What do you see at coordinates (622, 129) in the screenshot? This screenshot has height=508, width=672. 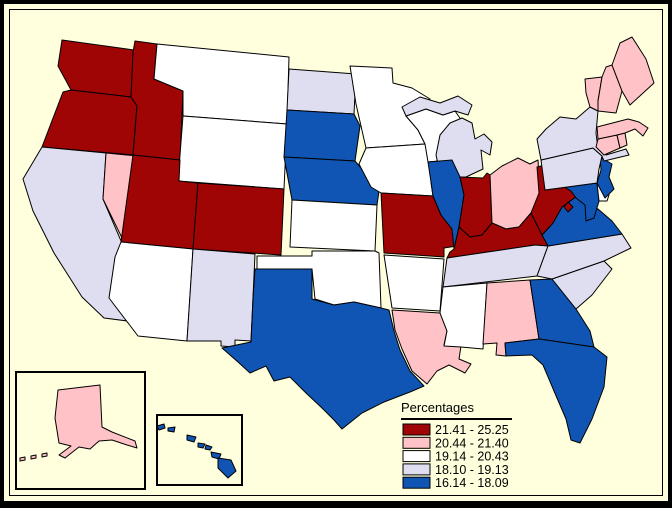 I see `state-ma` at bounding box center [622, 129].